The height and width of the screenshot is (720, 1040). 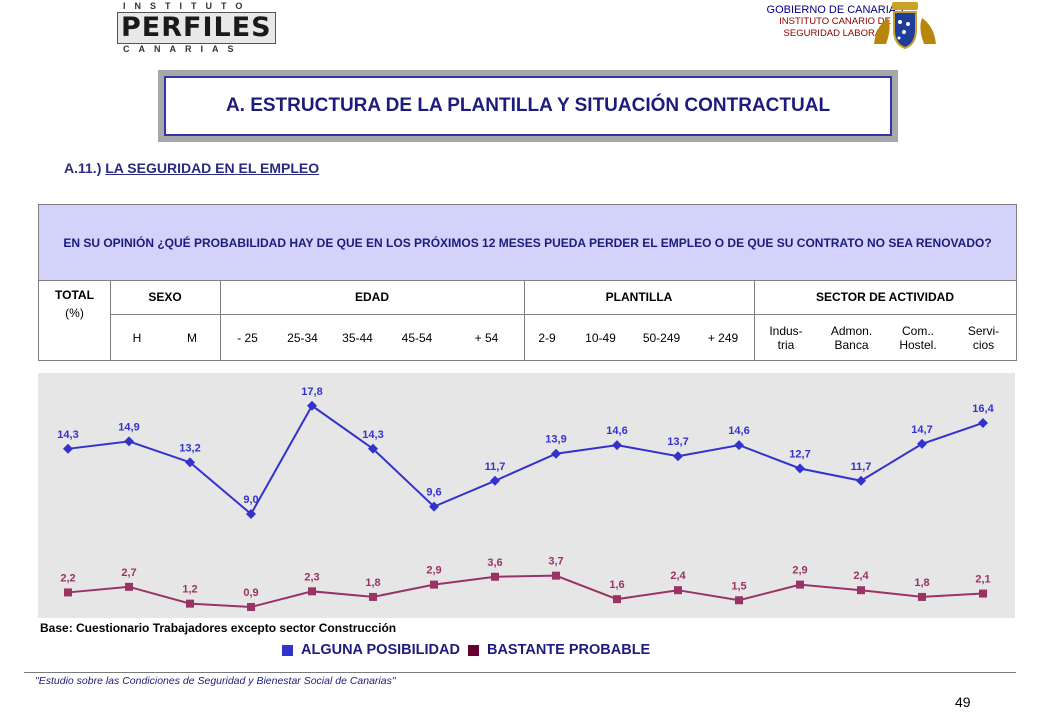 I want to click on data-label: 1,6, so click(x=616, y=585).